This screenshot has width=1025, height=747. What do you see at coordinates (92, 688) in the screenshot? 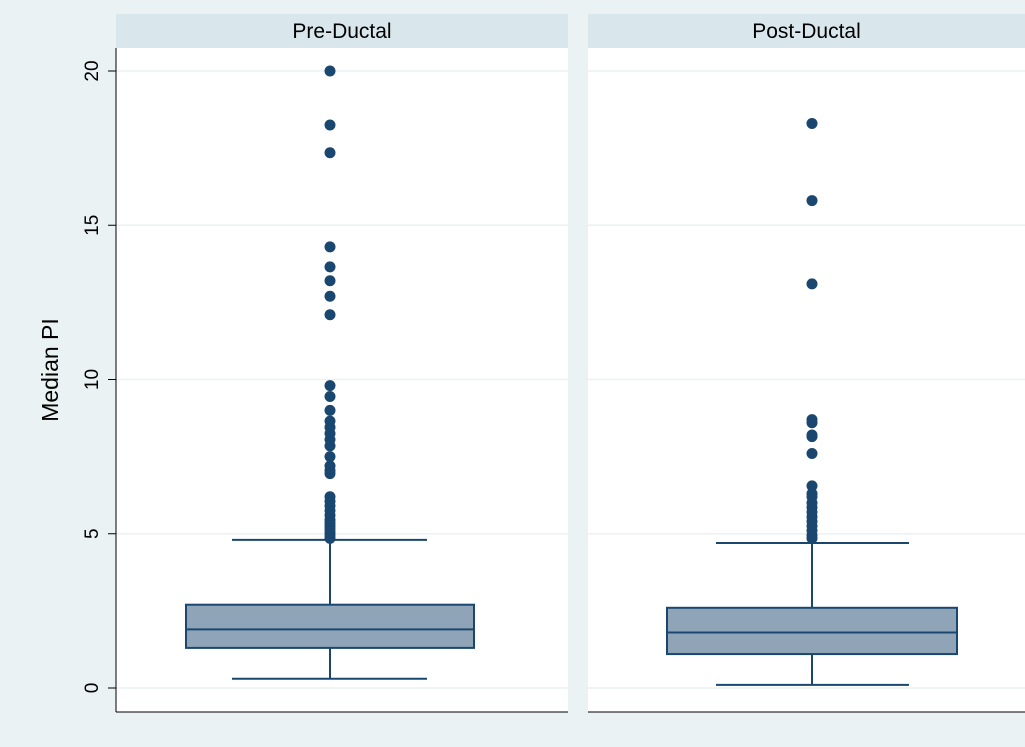
I see `y-tick-label: 0` at bounding box center [92, 688].